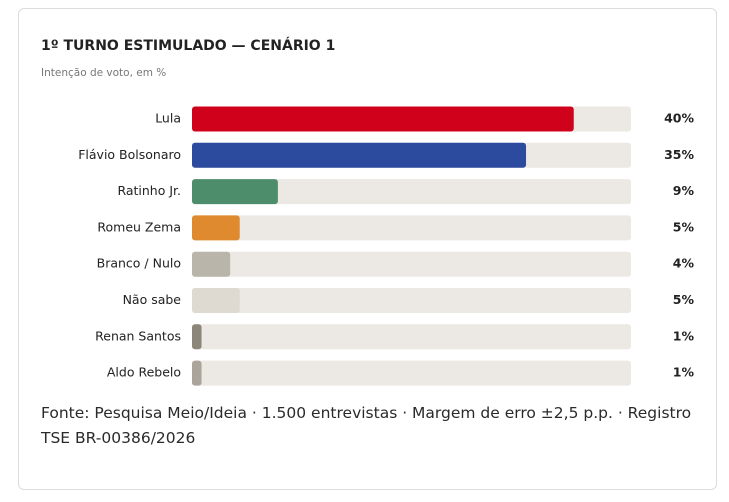 Image resolution: width=729 pixels, height=502 pixels. What do you see at coordinates (679, 154) in the screenshot?
I see `value-label: 35%` at bounding box center [679, 154].